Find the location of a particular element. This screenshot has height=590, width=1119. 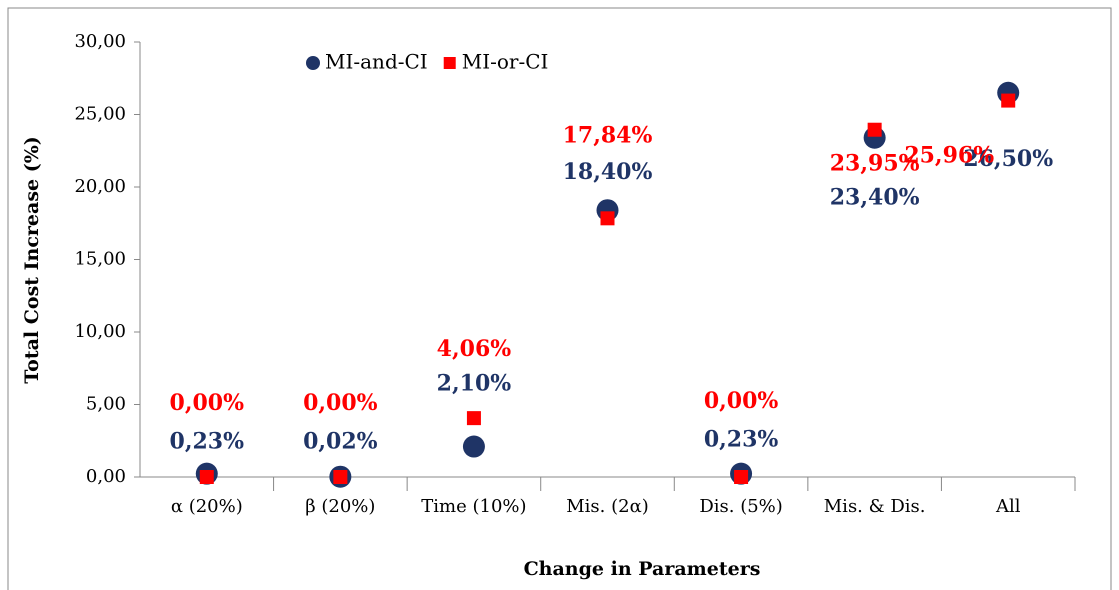

legend-label: MI-and-CI is located at coordinates (376, 62).